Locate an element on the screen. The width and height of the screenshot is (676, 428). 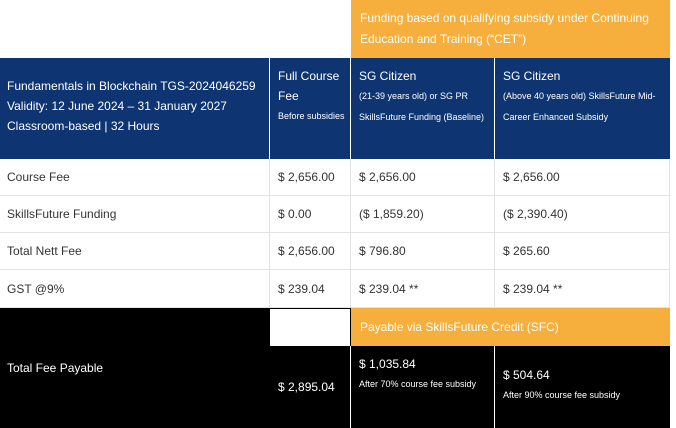
total-enhanced-note: After 90% course fee subsidy is located at coordinates (562, 395).